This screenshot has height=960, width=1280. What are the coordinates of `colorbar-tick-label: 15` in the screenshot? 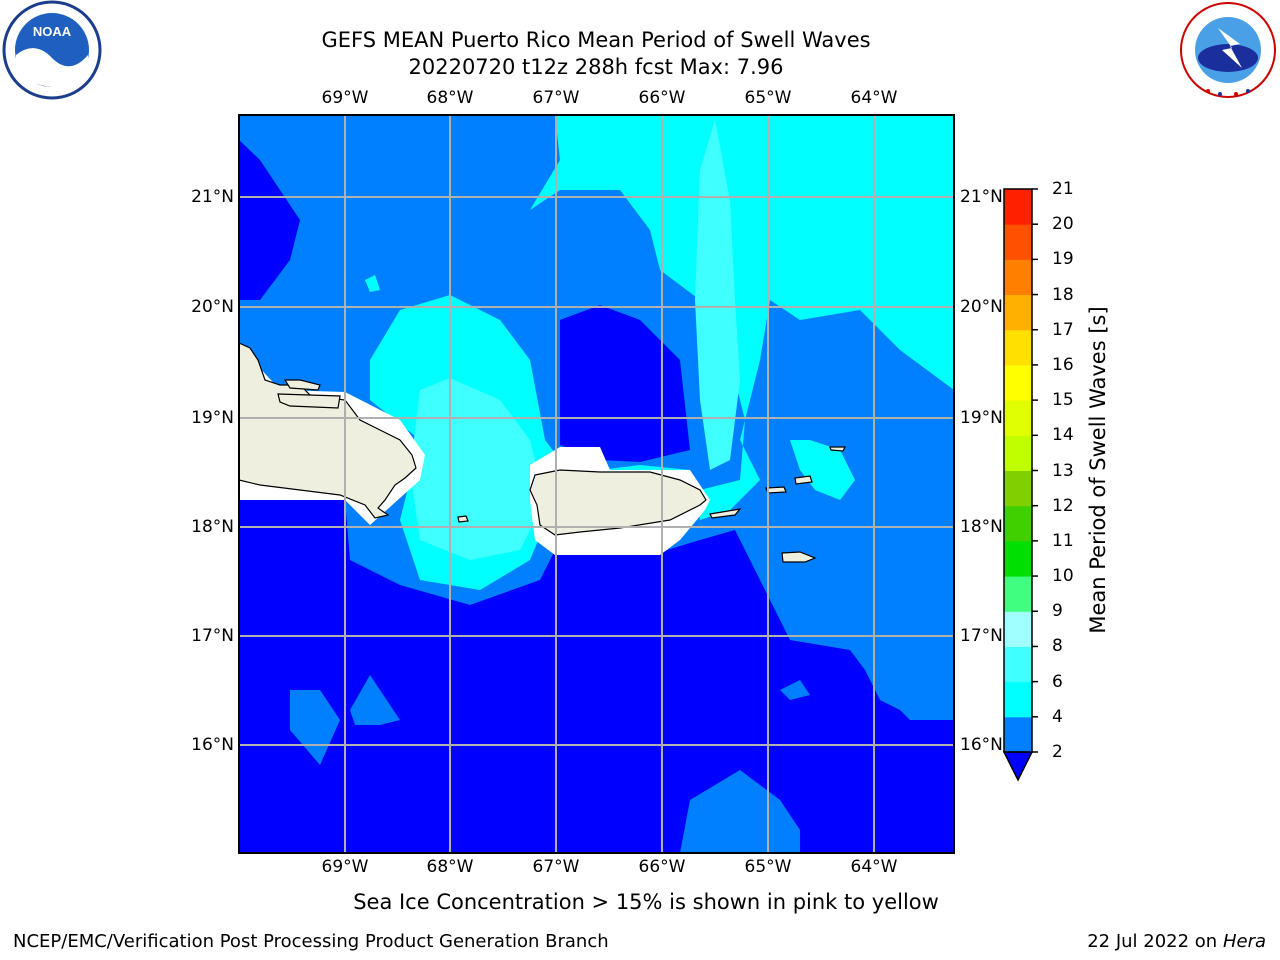 It's located at (1063, 400).